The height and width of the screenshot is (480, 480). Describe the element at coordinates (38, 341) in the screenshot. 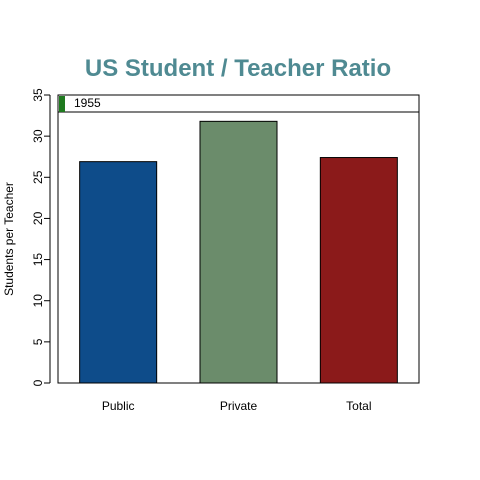

I see `y-tick-label: 5` at that location.